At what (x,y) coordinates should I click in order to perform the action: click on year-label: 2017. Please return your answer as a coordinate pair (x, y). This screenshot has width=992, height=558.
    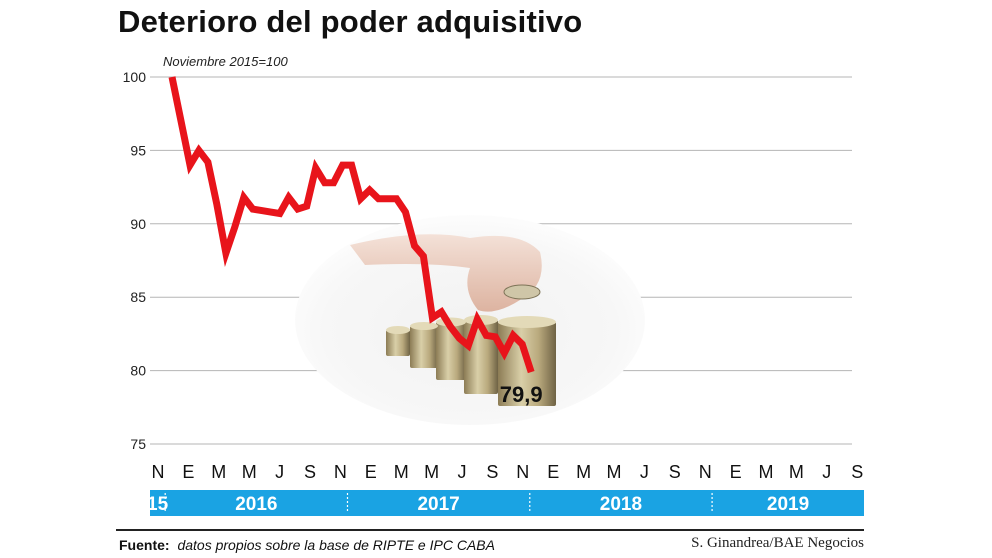
    Looking at the image, I should click on (438, 504).